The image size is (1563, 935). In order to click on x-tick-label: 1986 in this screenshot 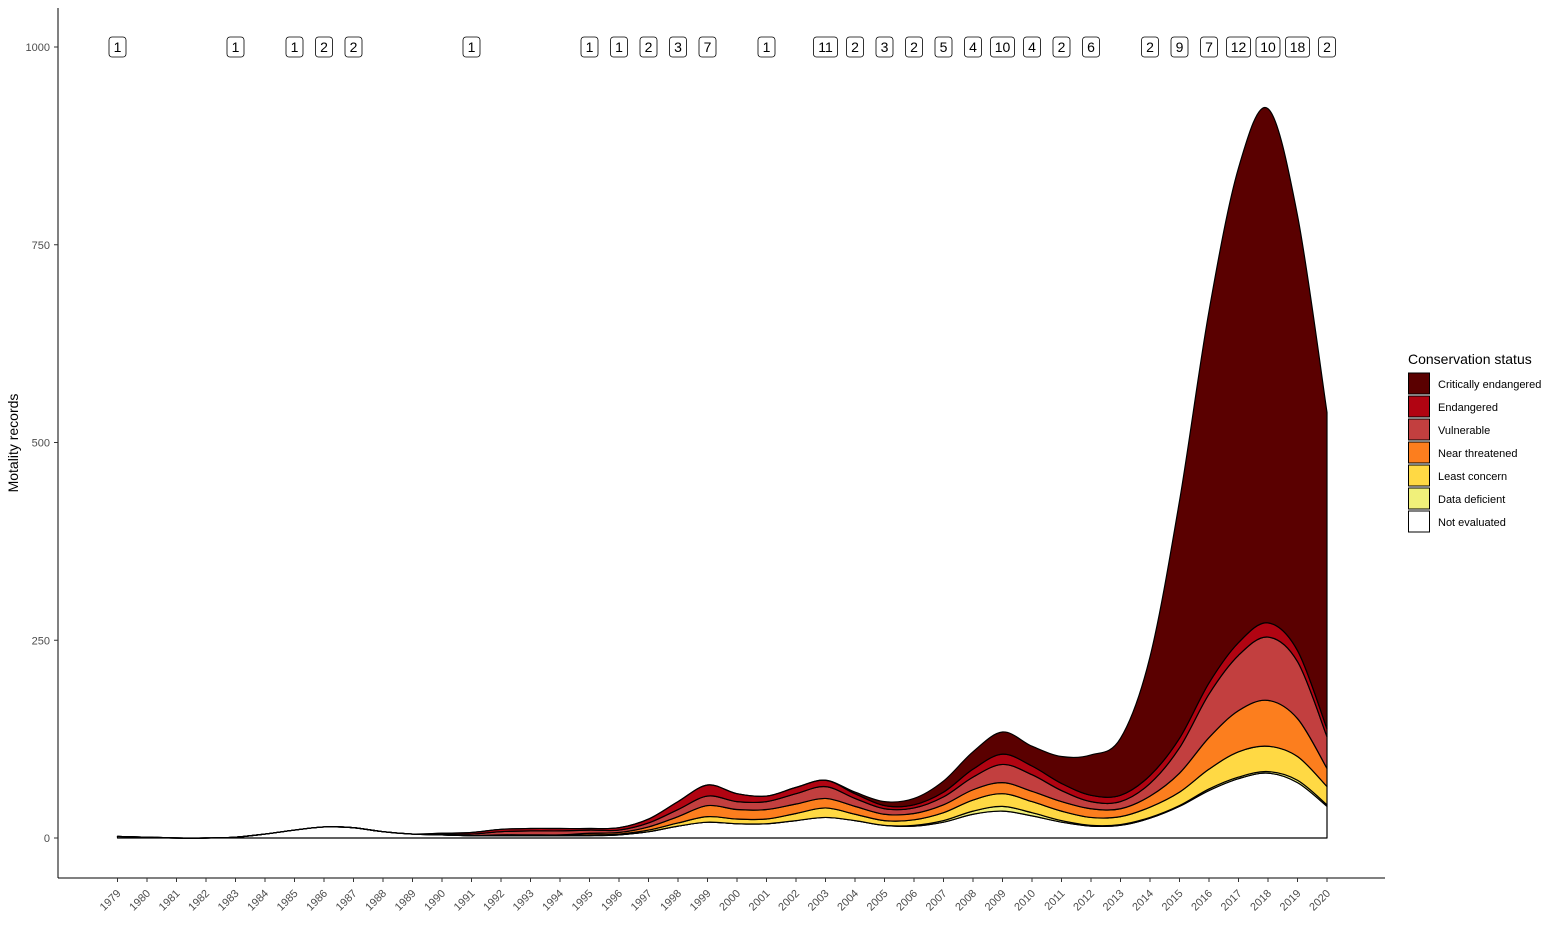, I will do `click(317, 901)`.